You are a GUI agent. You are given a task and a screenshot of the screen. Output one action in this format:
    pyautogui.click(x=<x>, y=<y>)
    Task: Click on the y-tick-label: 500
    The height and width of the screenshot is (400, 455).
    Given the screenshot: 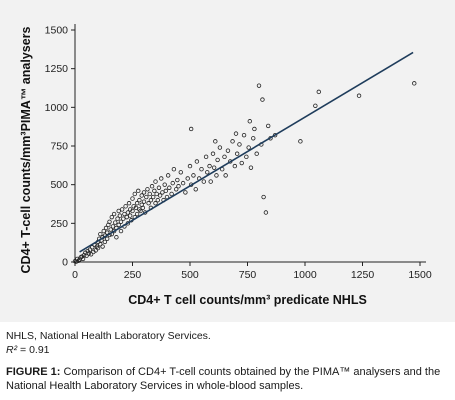 What is the action you would take?
    pyautogui.click(x=59, y=185)
    